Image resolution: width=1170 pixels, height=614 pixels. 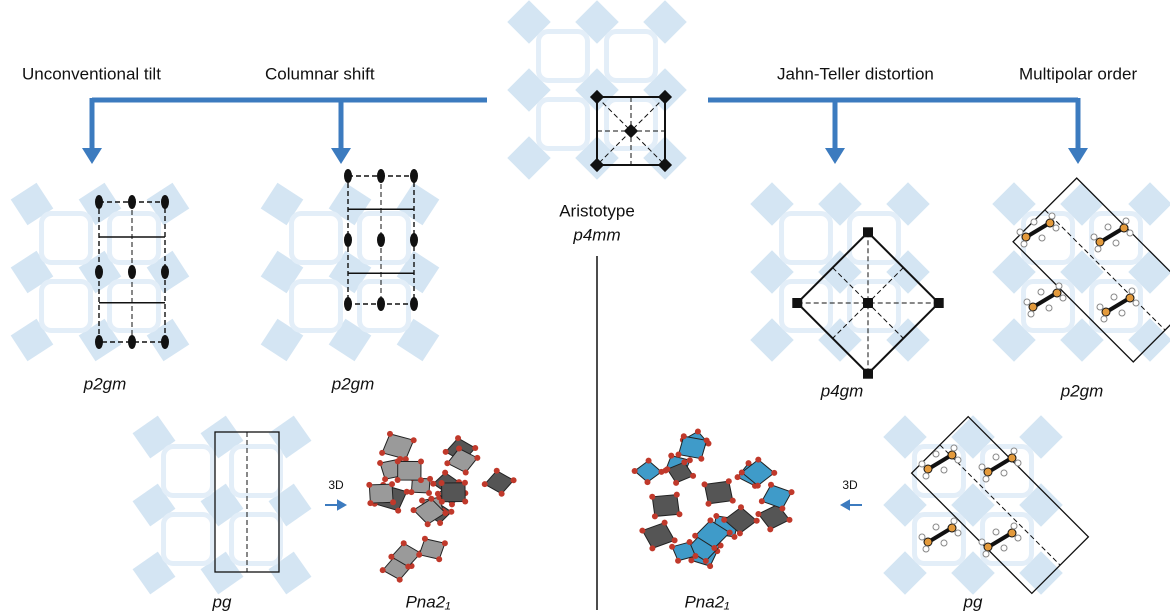 What do you see at coordinates (597, 210) in the screenshot?
I see `aristotype-label: Aristotype` at bounding box center [597, 210].